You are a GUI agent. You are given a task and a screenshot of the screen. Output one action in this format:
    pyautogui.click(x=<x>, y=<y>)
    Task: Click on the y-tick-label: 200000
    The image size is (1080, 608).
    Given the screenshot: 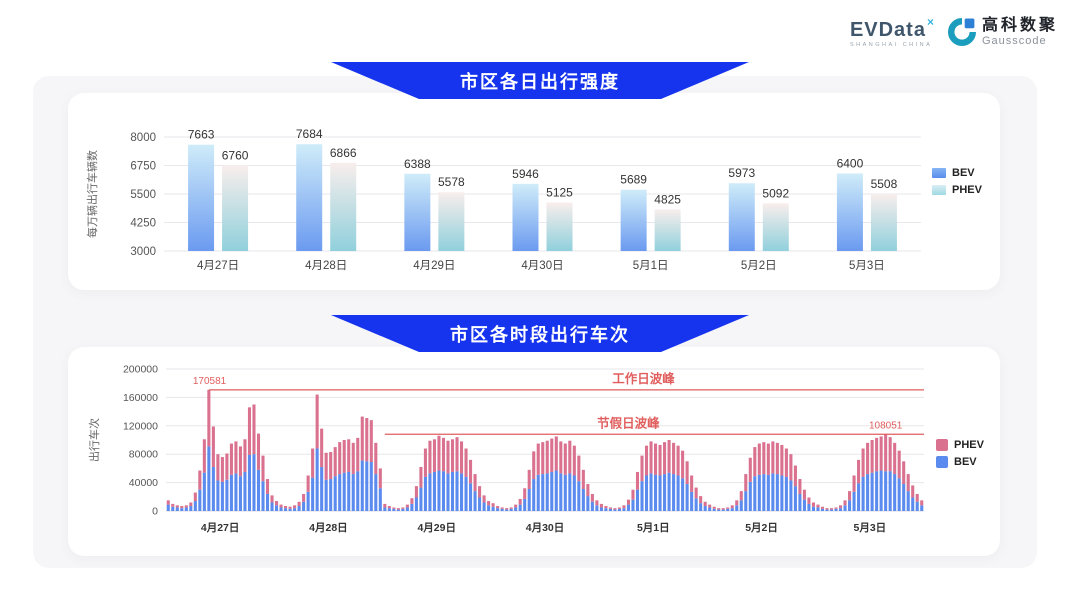 What is the action you would take?
    pyautogui.click(x=140, y=370)
    